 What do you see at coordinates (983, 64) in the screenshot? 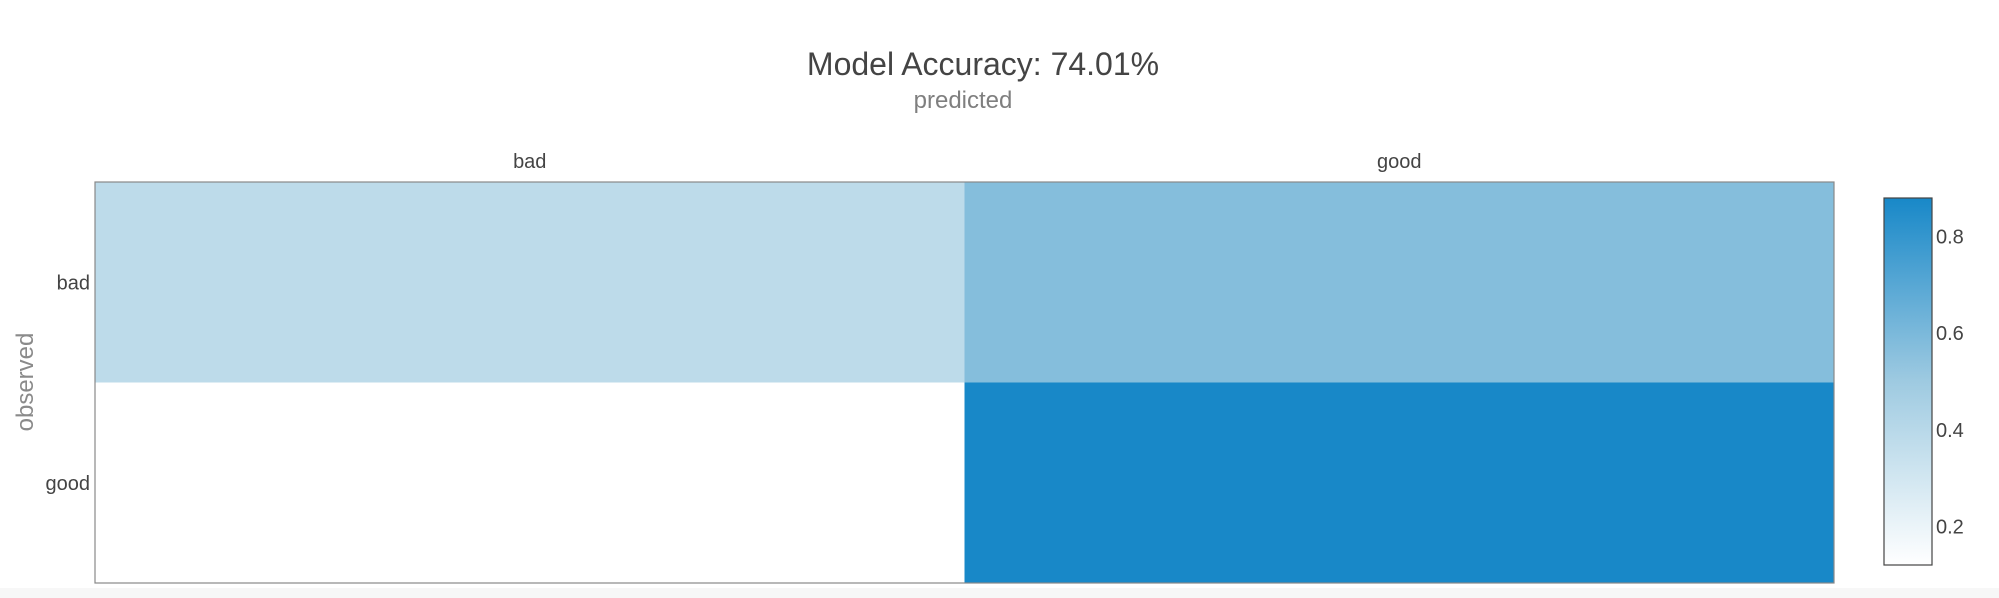
I see `chart-title: Model Accuracy: 74.01%` at bounding box center [983, 64].